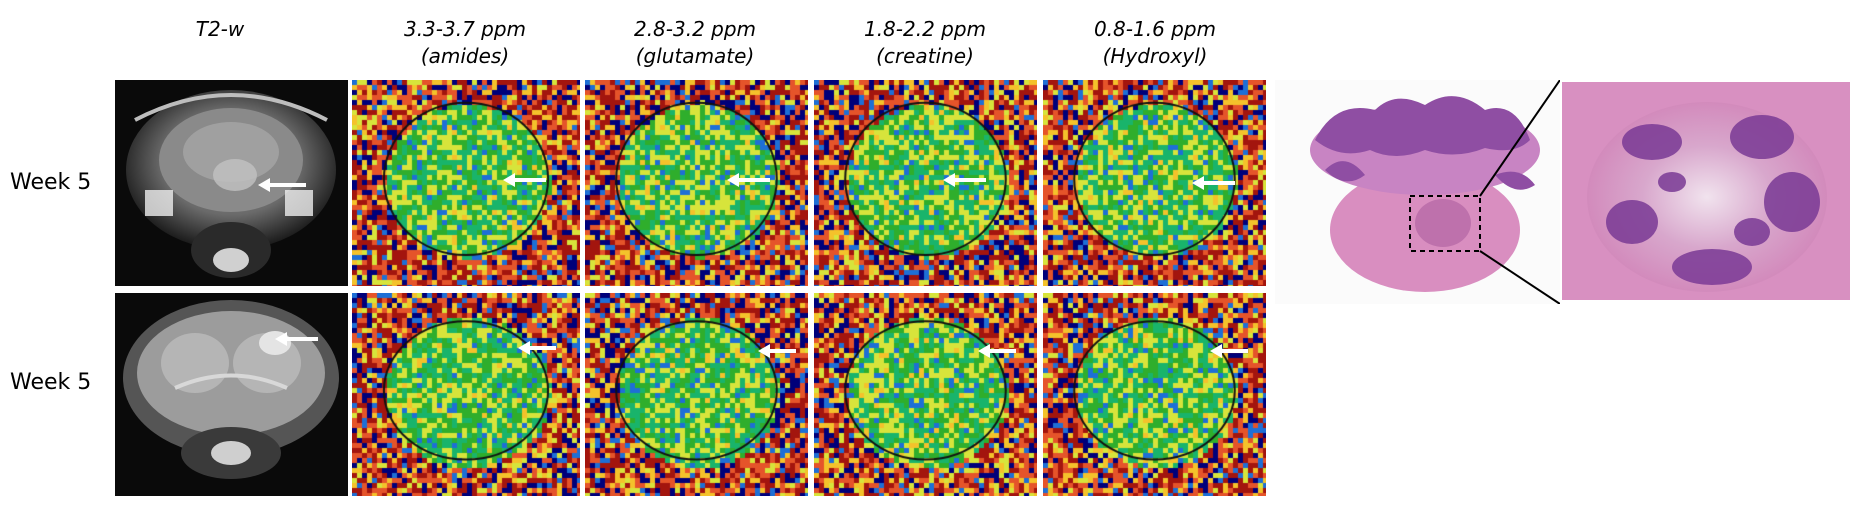  Describe the element at coordinates (695, 43) in the screenshot. I see `column-header-glutamate: 2.8-3.2 ppm (glutamate)` at that location.